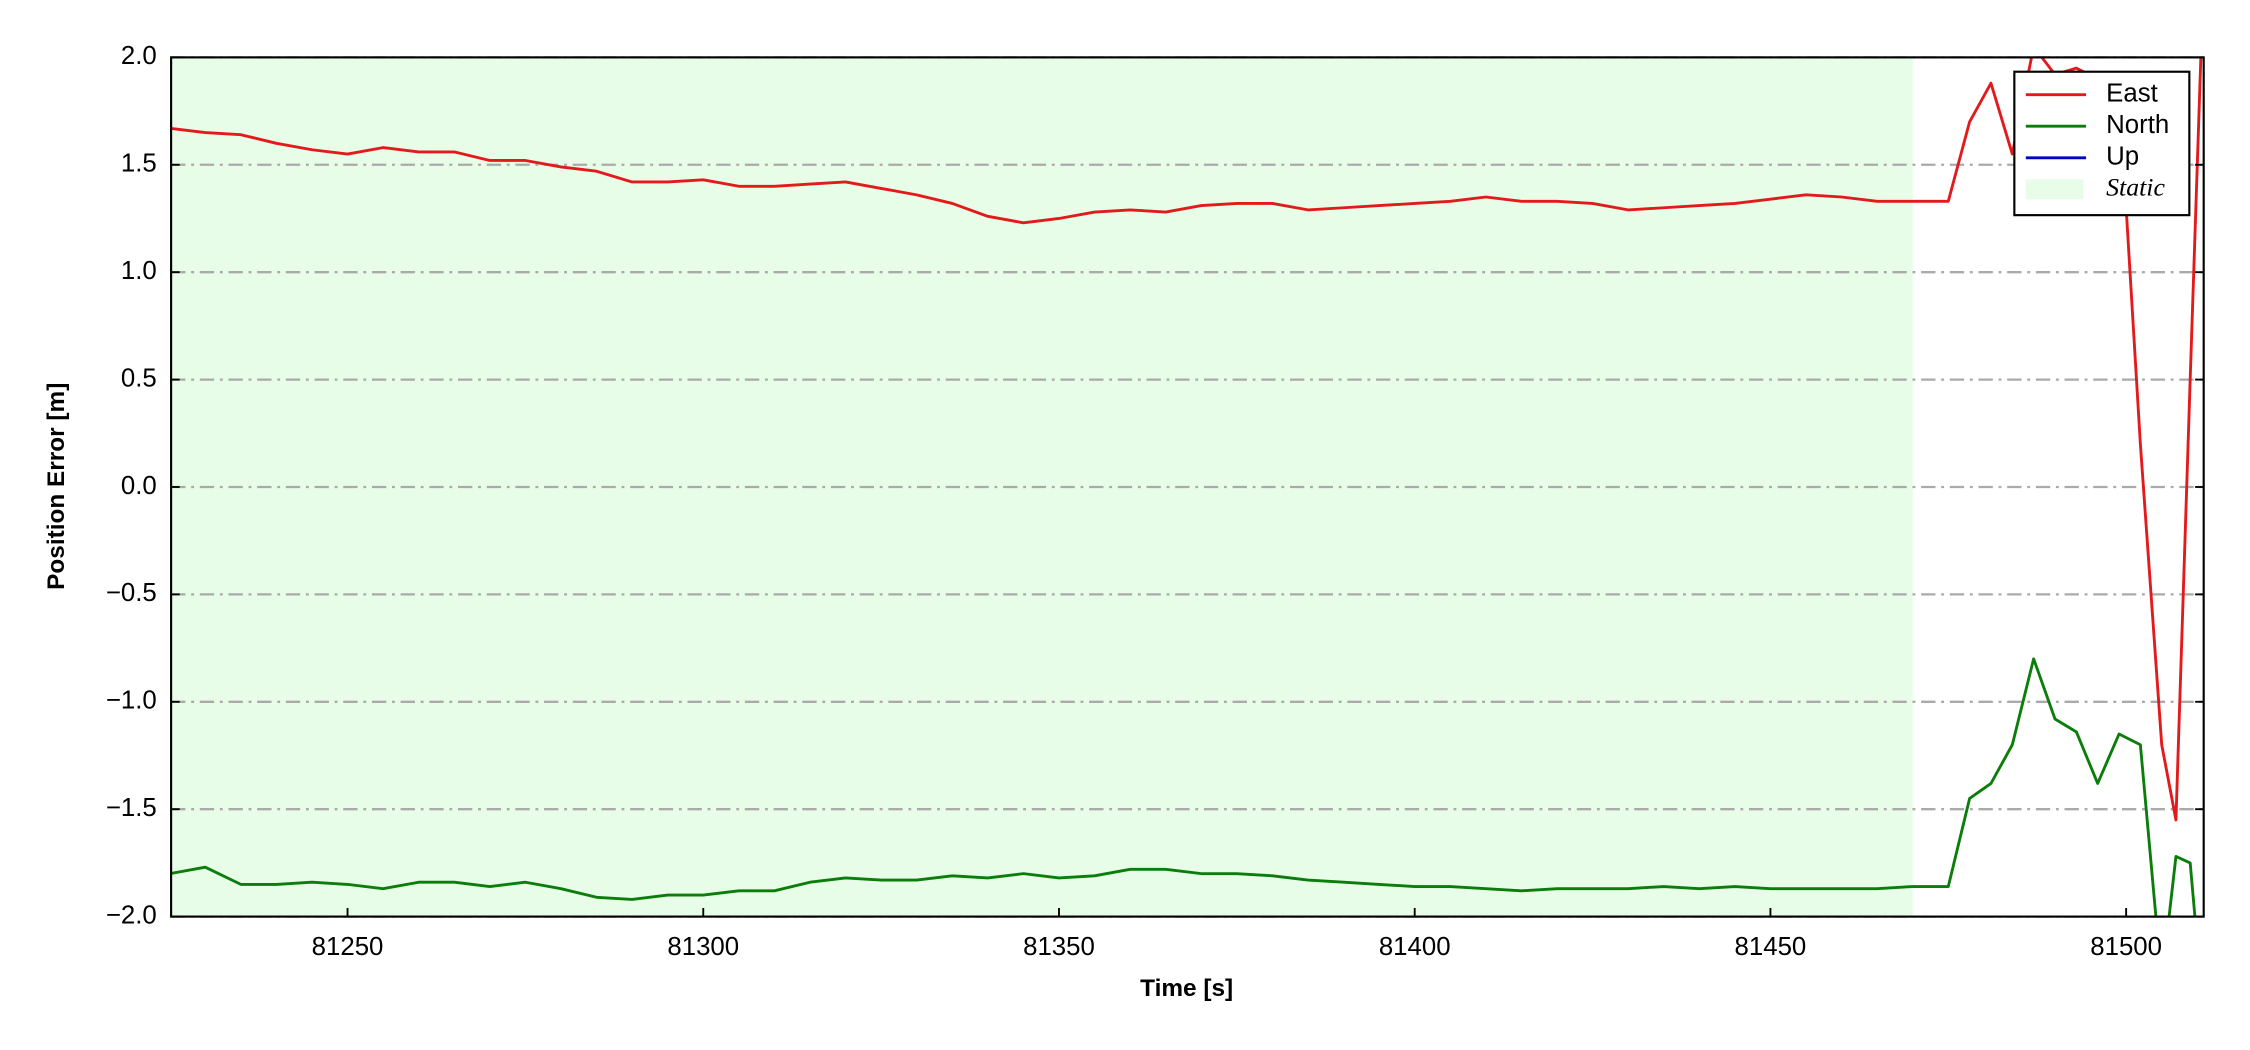 The width and height of the screenshot is (2250, 1050). I want to click on x-tick-label: 81300, so click(703, 947).